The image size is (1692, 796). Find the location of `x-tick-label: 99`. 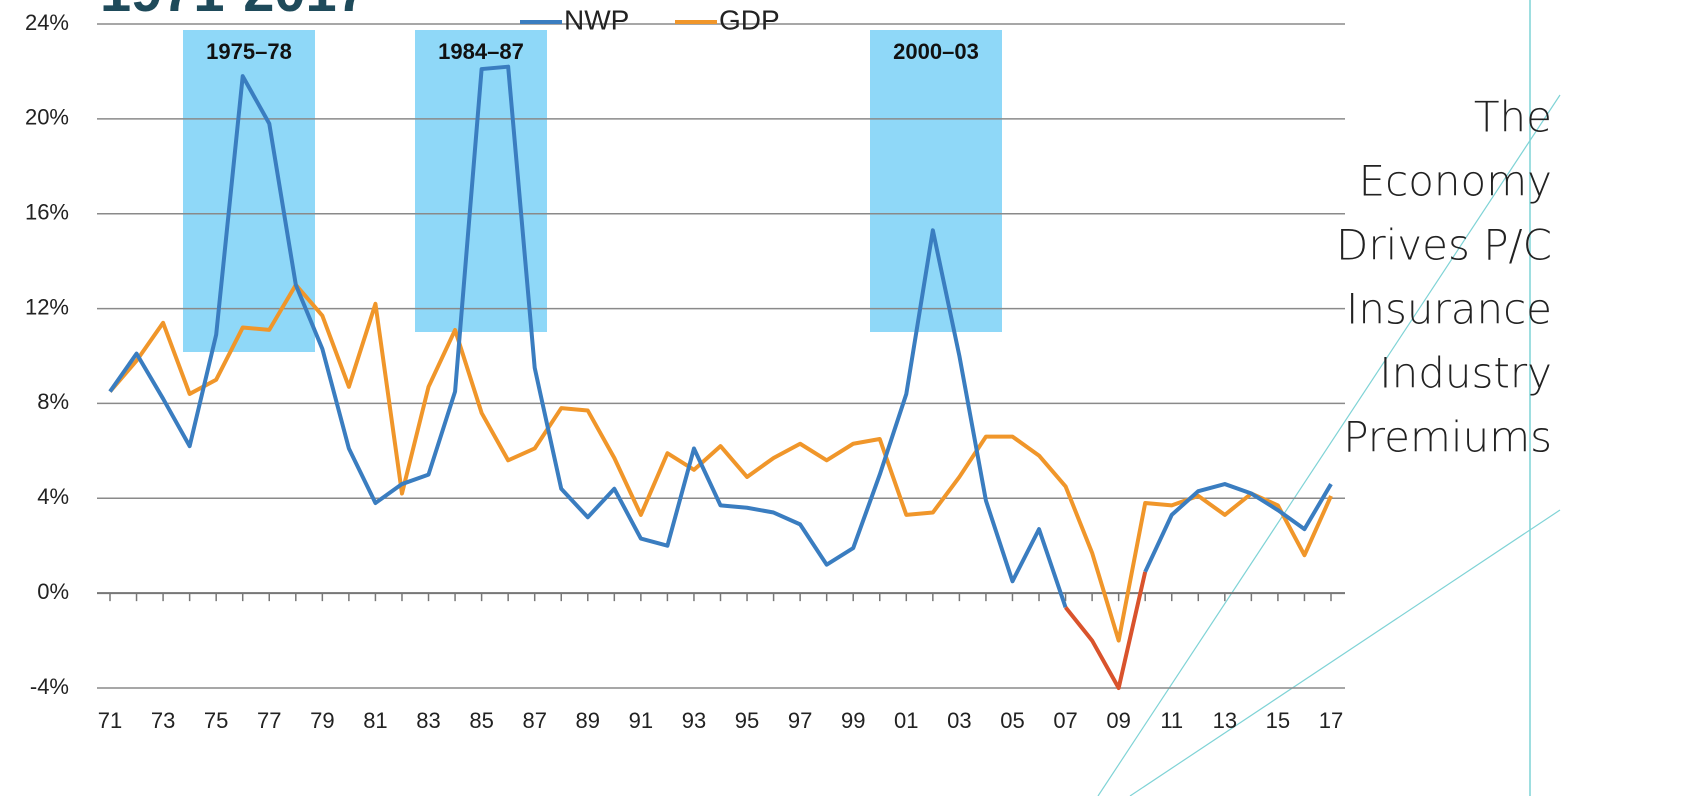

x-tick-label: 99 is located at coordinates (853, 720).